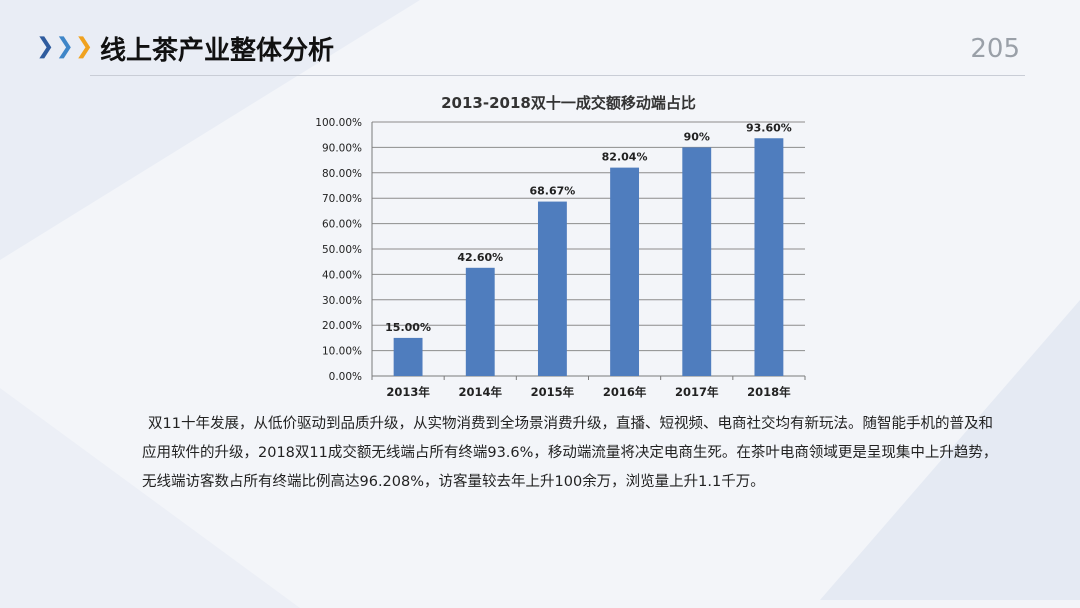 This screenshot has height=608, width=1080. What do you see at coordinates (625, 157) in the screenshot?
I see `data-label: 82.04%` at bounding box center [625, 157].